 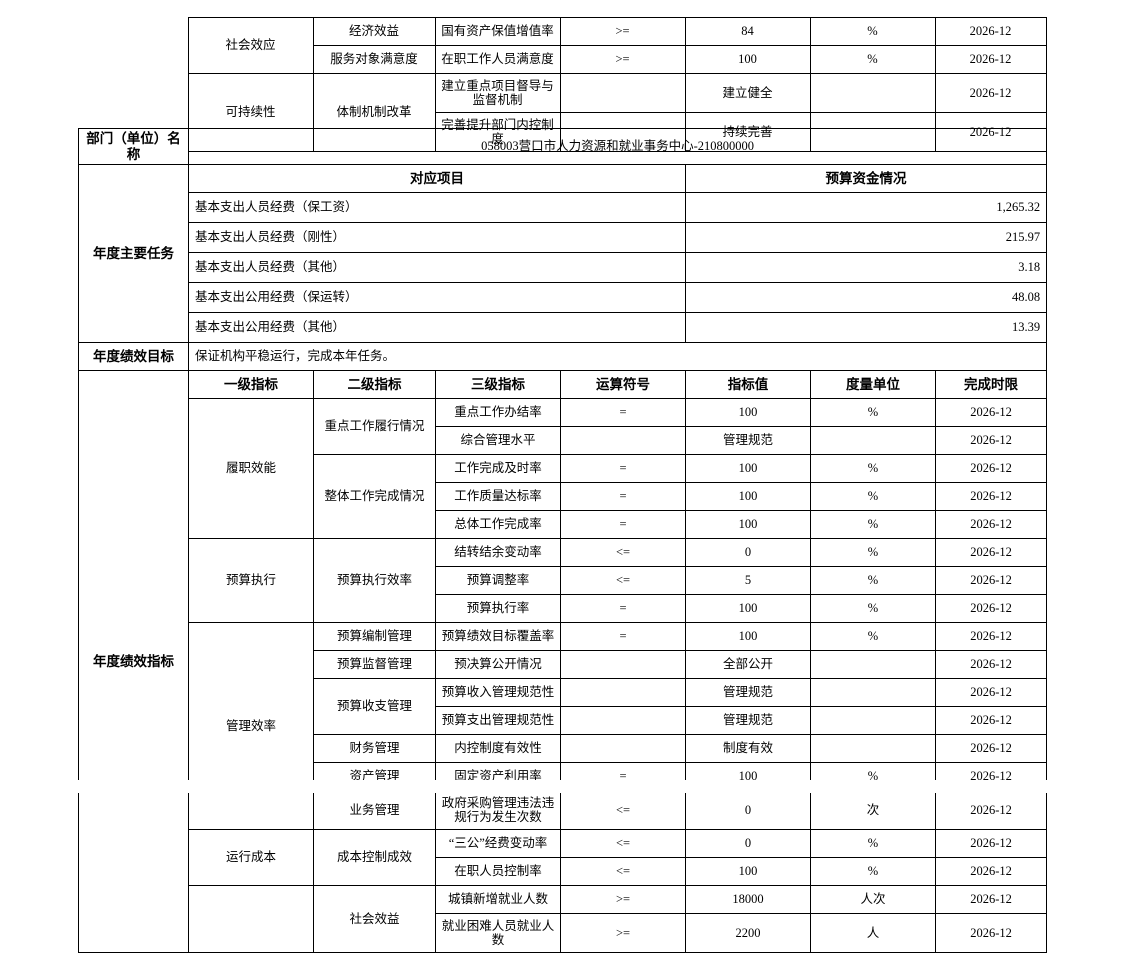 I want to click on col-header-budget: 预算资金情况, so click(x=866, y=179).